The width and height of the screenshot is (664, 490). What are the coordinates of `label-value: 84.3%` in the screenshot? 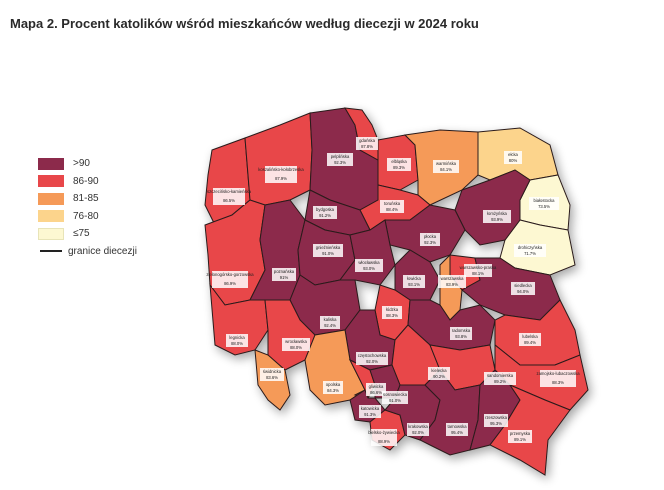 It's located at (333, 390).